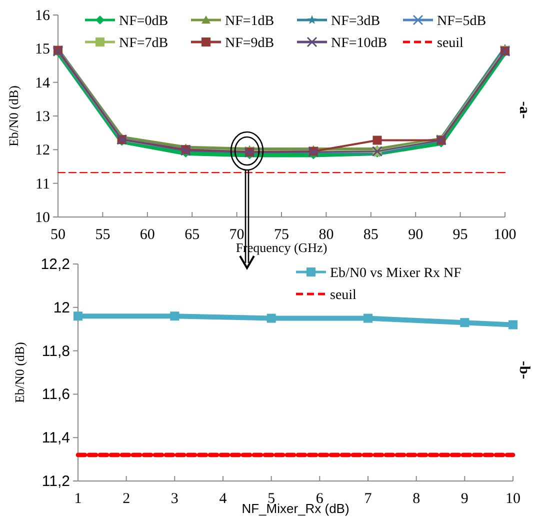 The image size is (534, 518). Describe the element at coordinates (42, 117) in the screenshot. I see `y-tick-label: 13` at that location.